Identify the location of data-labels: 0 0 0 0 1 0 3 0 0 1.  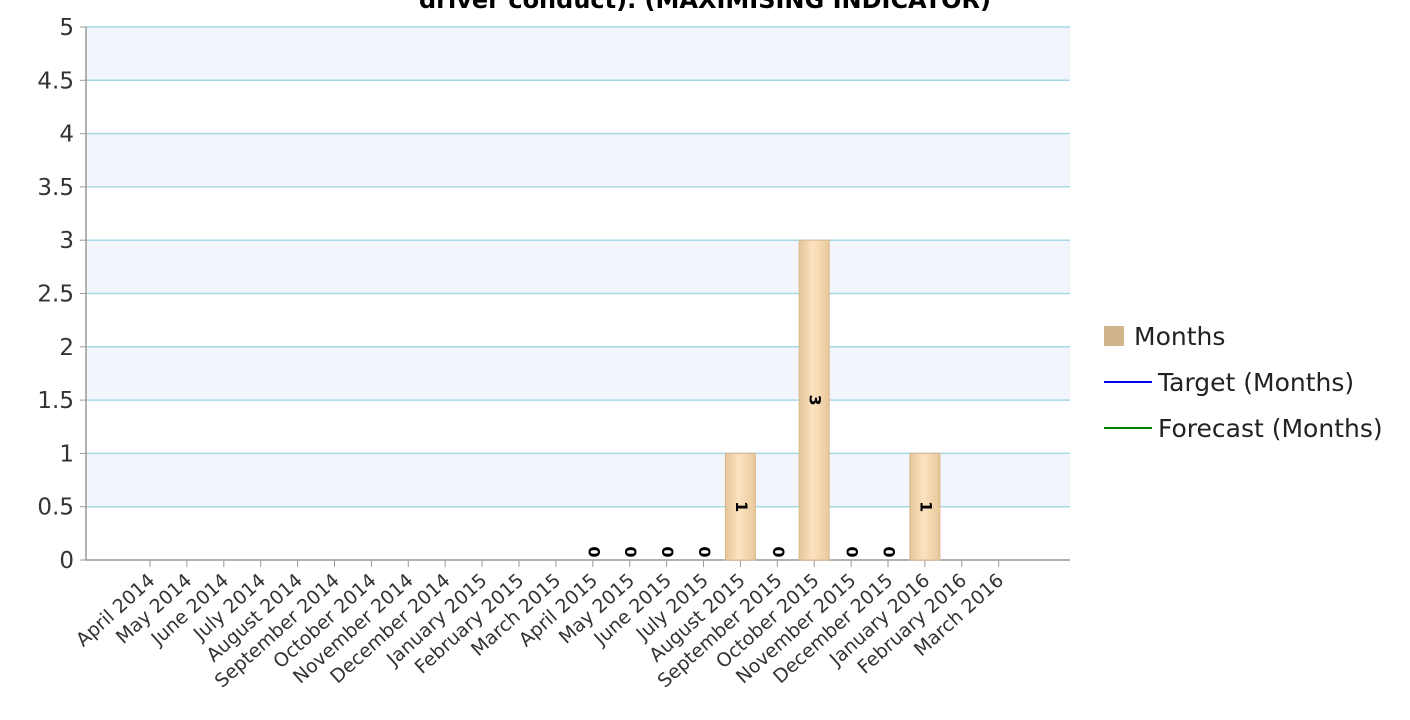
(759, 476).